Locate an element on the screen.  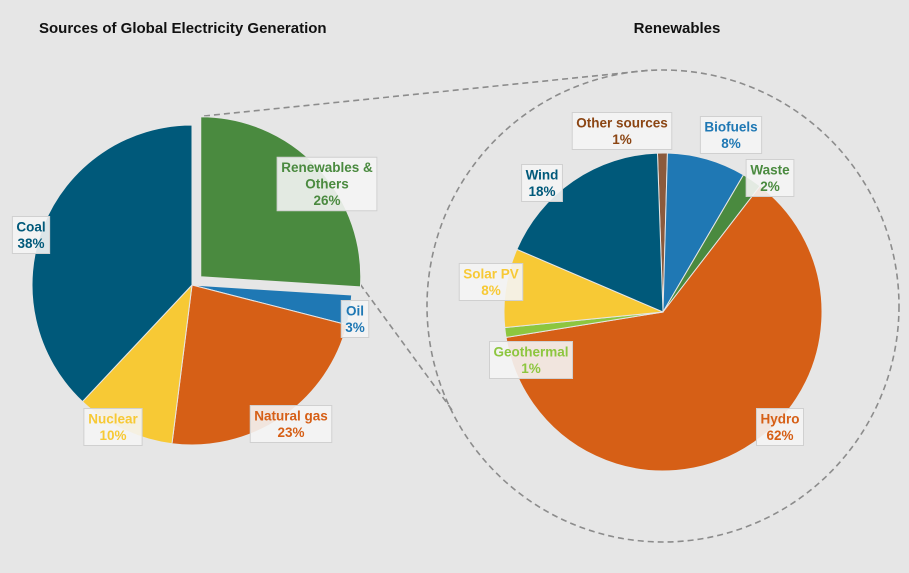
label-name: Biofuels is located at coordinates (730, 126).